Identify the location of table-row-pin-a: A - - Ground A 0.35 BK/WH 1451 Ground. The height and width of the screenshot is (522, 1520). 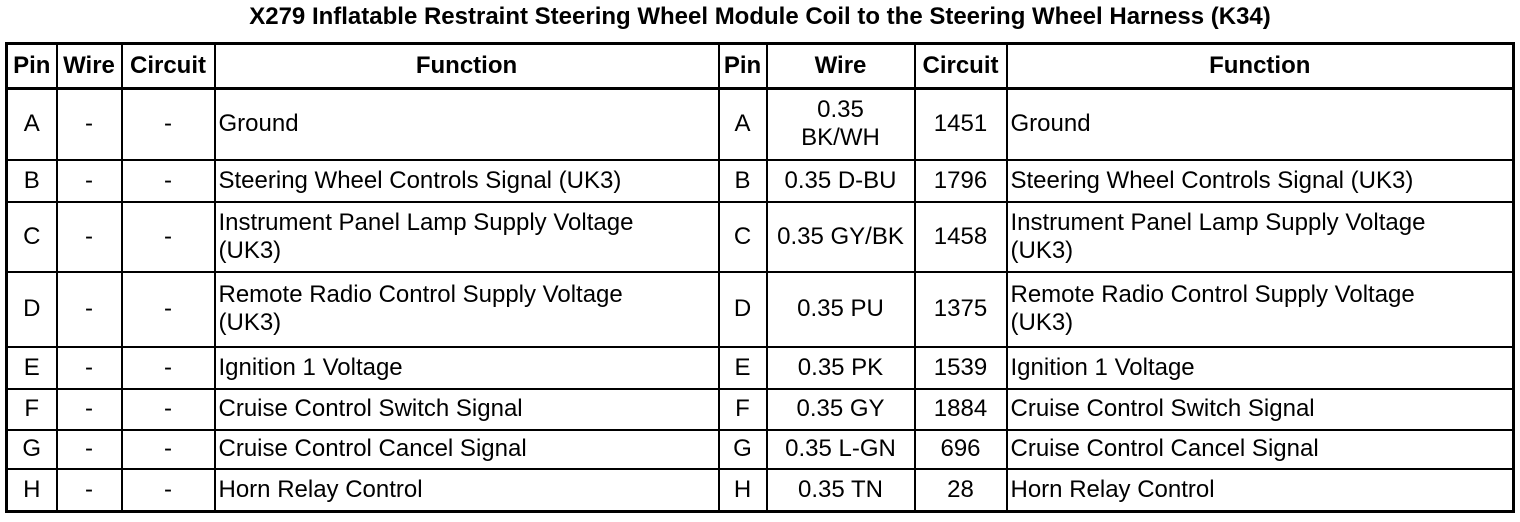
(760, 124).